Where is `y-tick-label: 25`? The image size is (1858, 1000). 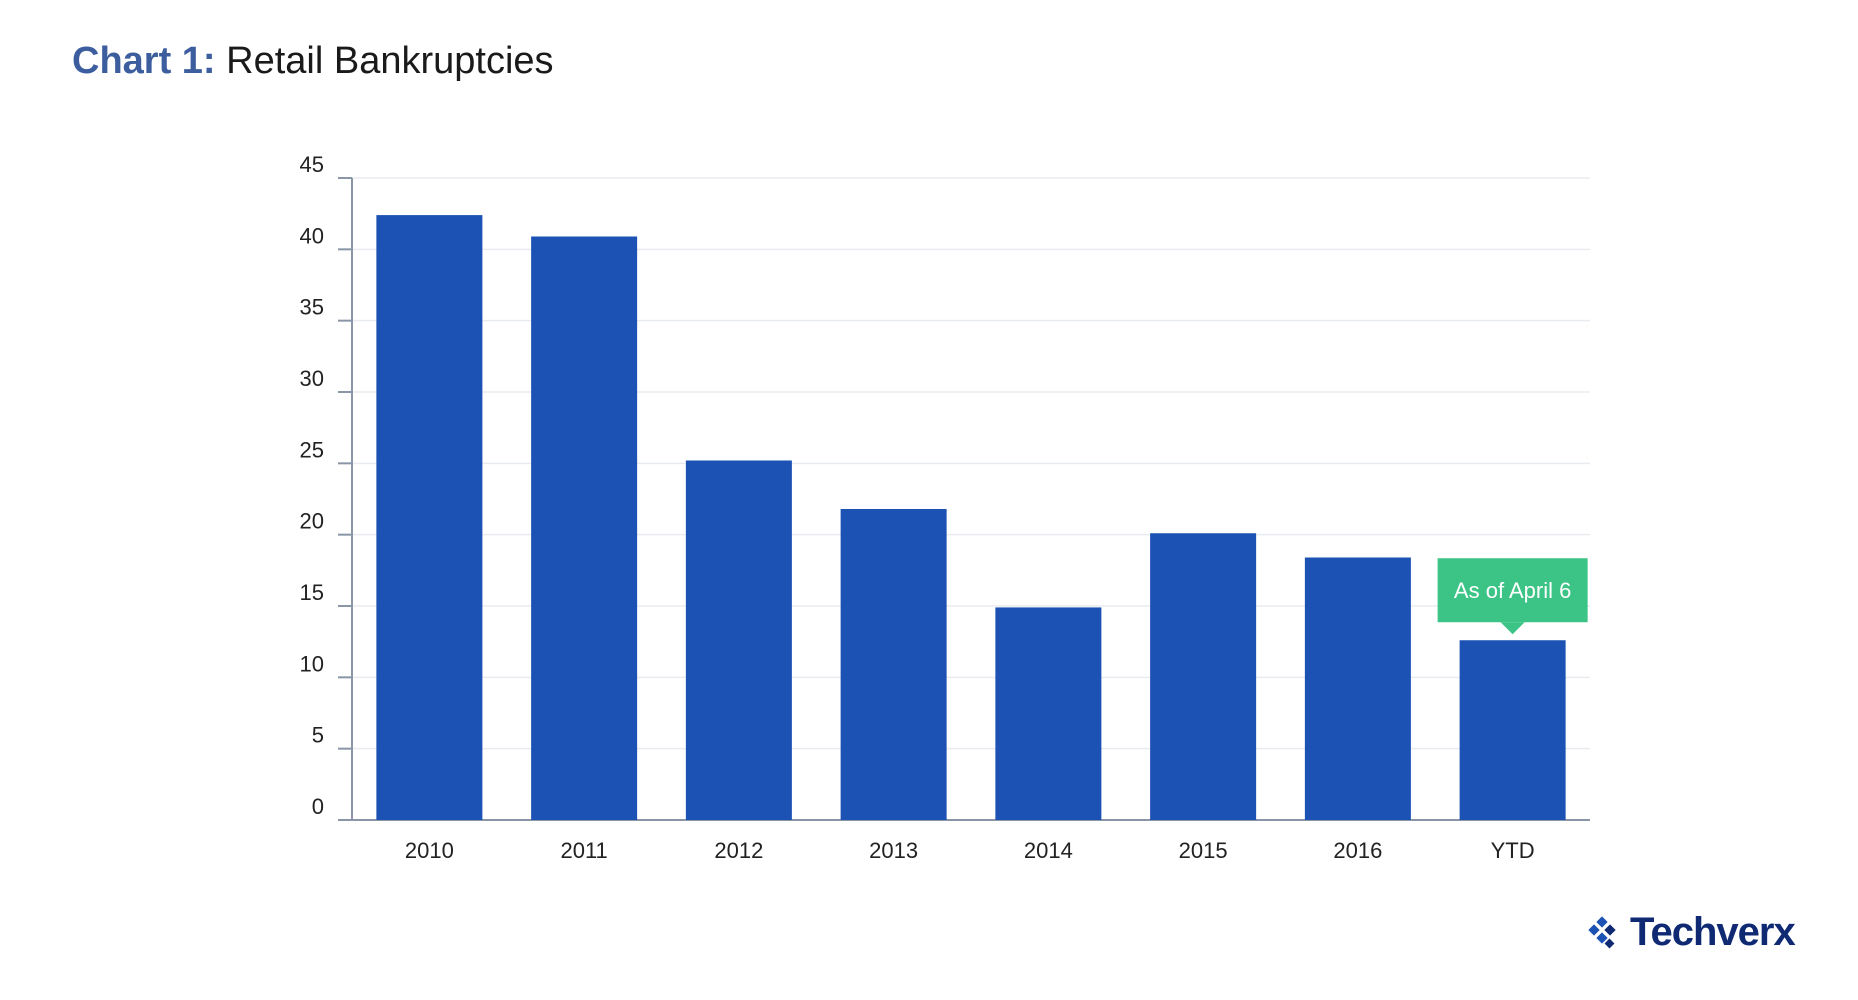 y-tick-label: 25 is located at coordinates (312, 449).